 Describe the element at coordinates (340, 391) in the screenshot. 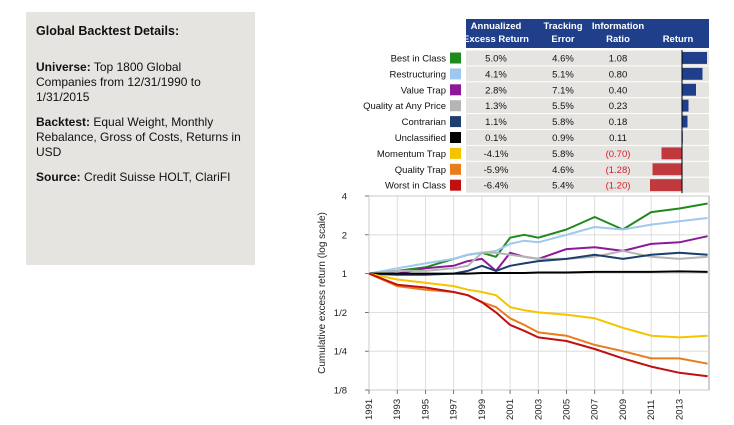

I see `y-tick-label: 1/8` at that location.